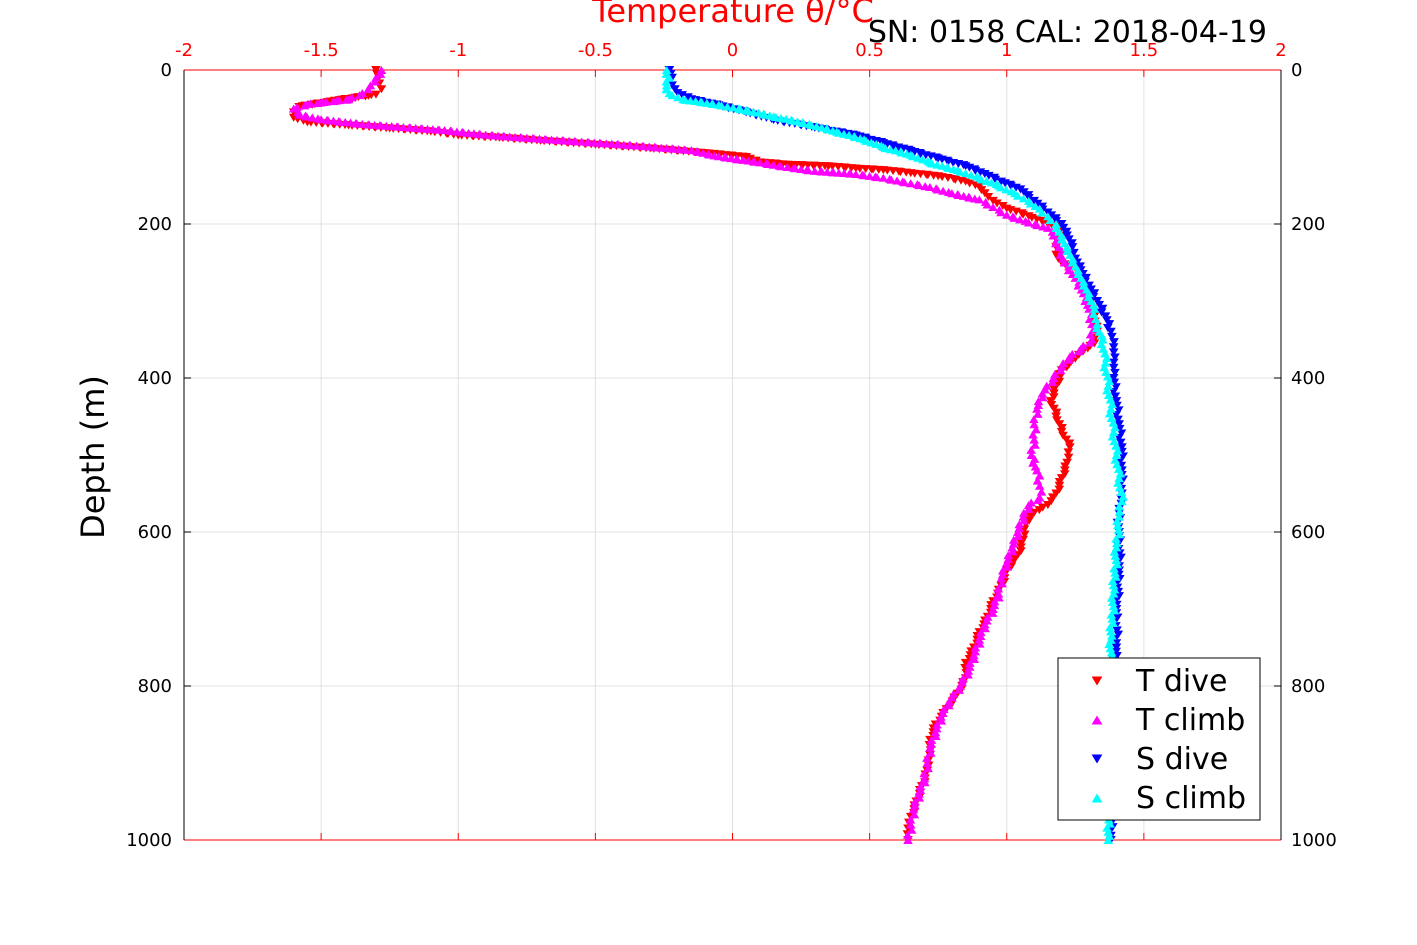 This screenshot has width=1417, height=945. I want to click on legend-label: T climb, so click(1190, 720).